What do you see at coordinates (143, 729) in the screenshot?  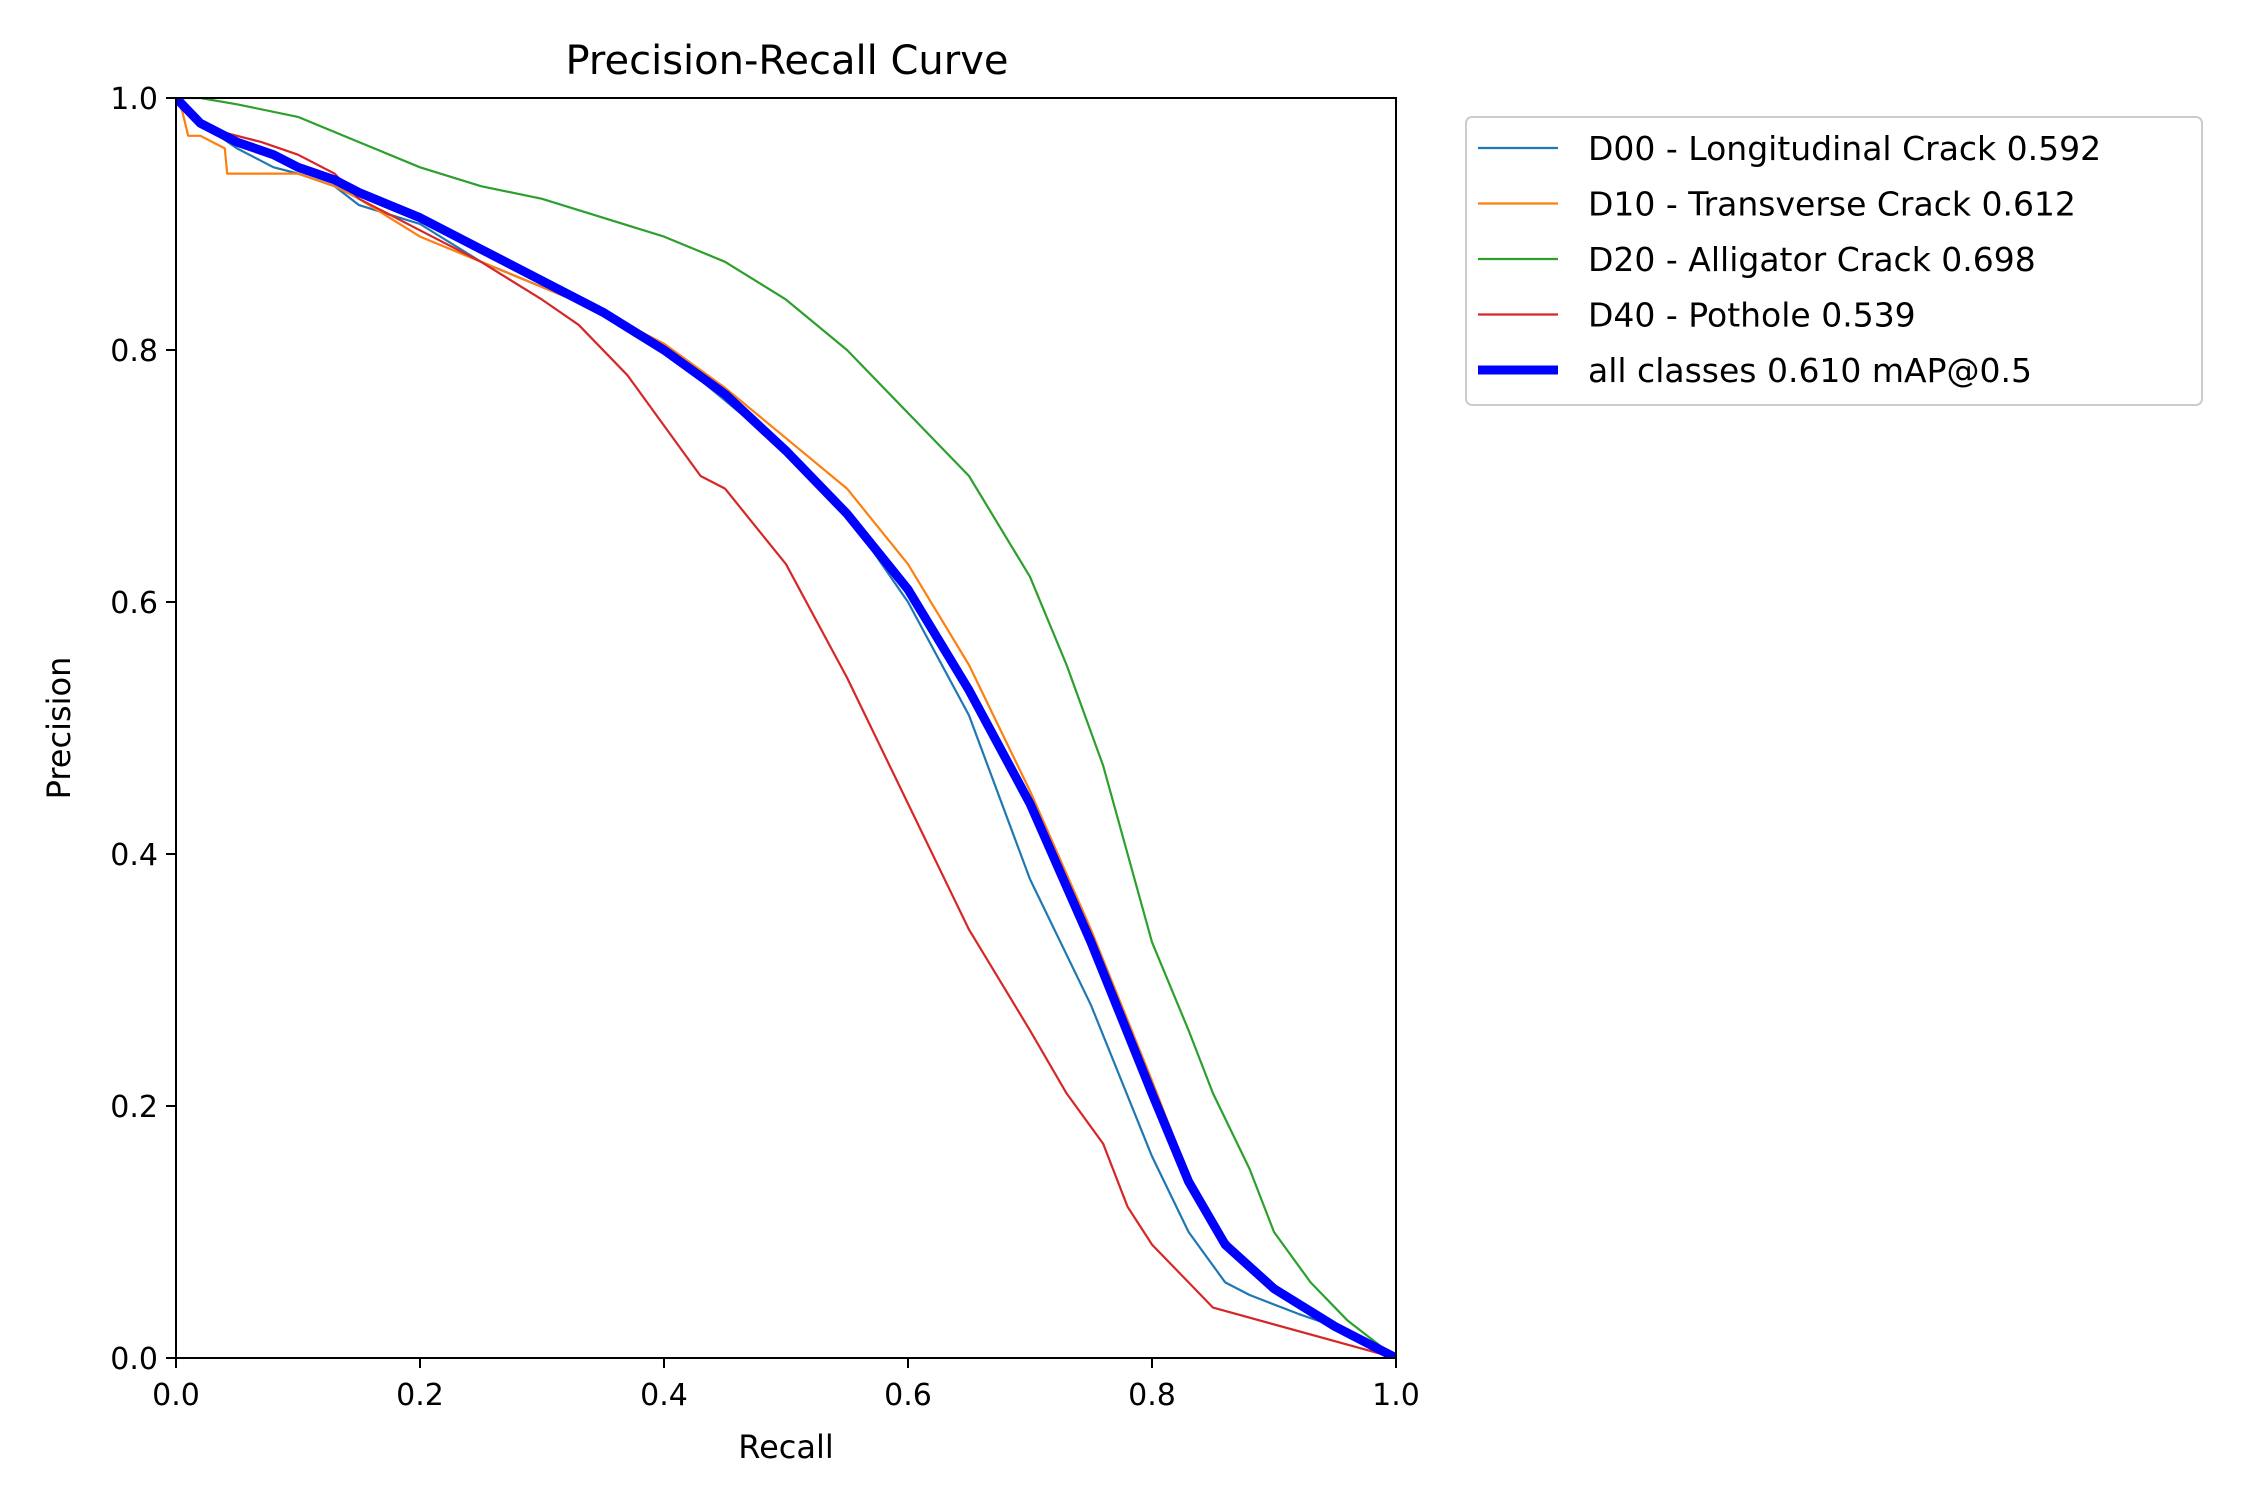 I see `y-axis-ticks: 0.0 0.2 0.4 0.6 0.8 1.0` at bounding box center [143, 729].